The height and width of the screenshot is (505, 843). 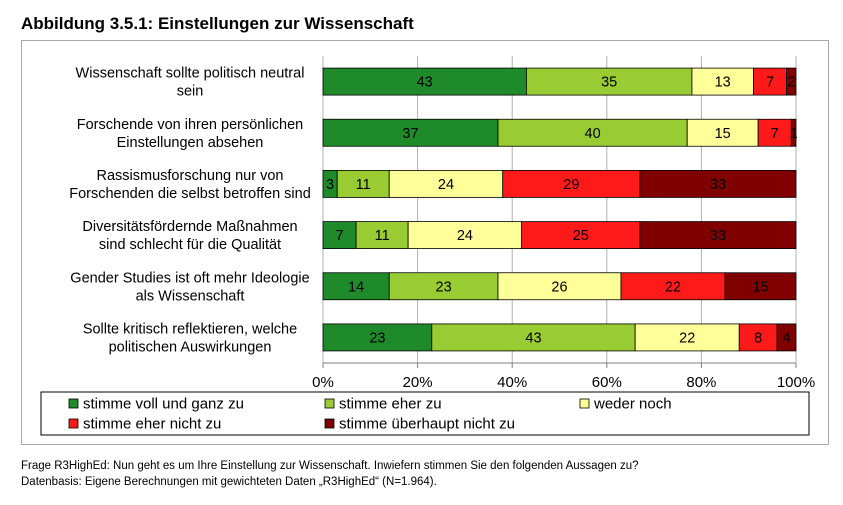 What do you see at coordinates (190, 125) in the screenshot?
I see `category-label: Forschende von ihren persönlichen` at bounding box center [190, 125].